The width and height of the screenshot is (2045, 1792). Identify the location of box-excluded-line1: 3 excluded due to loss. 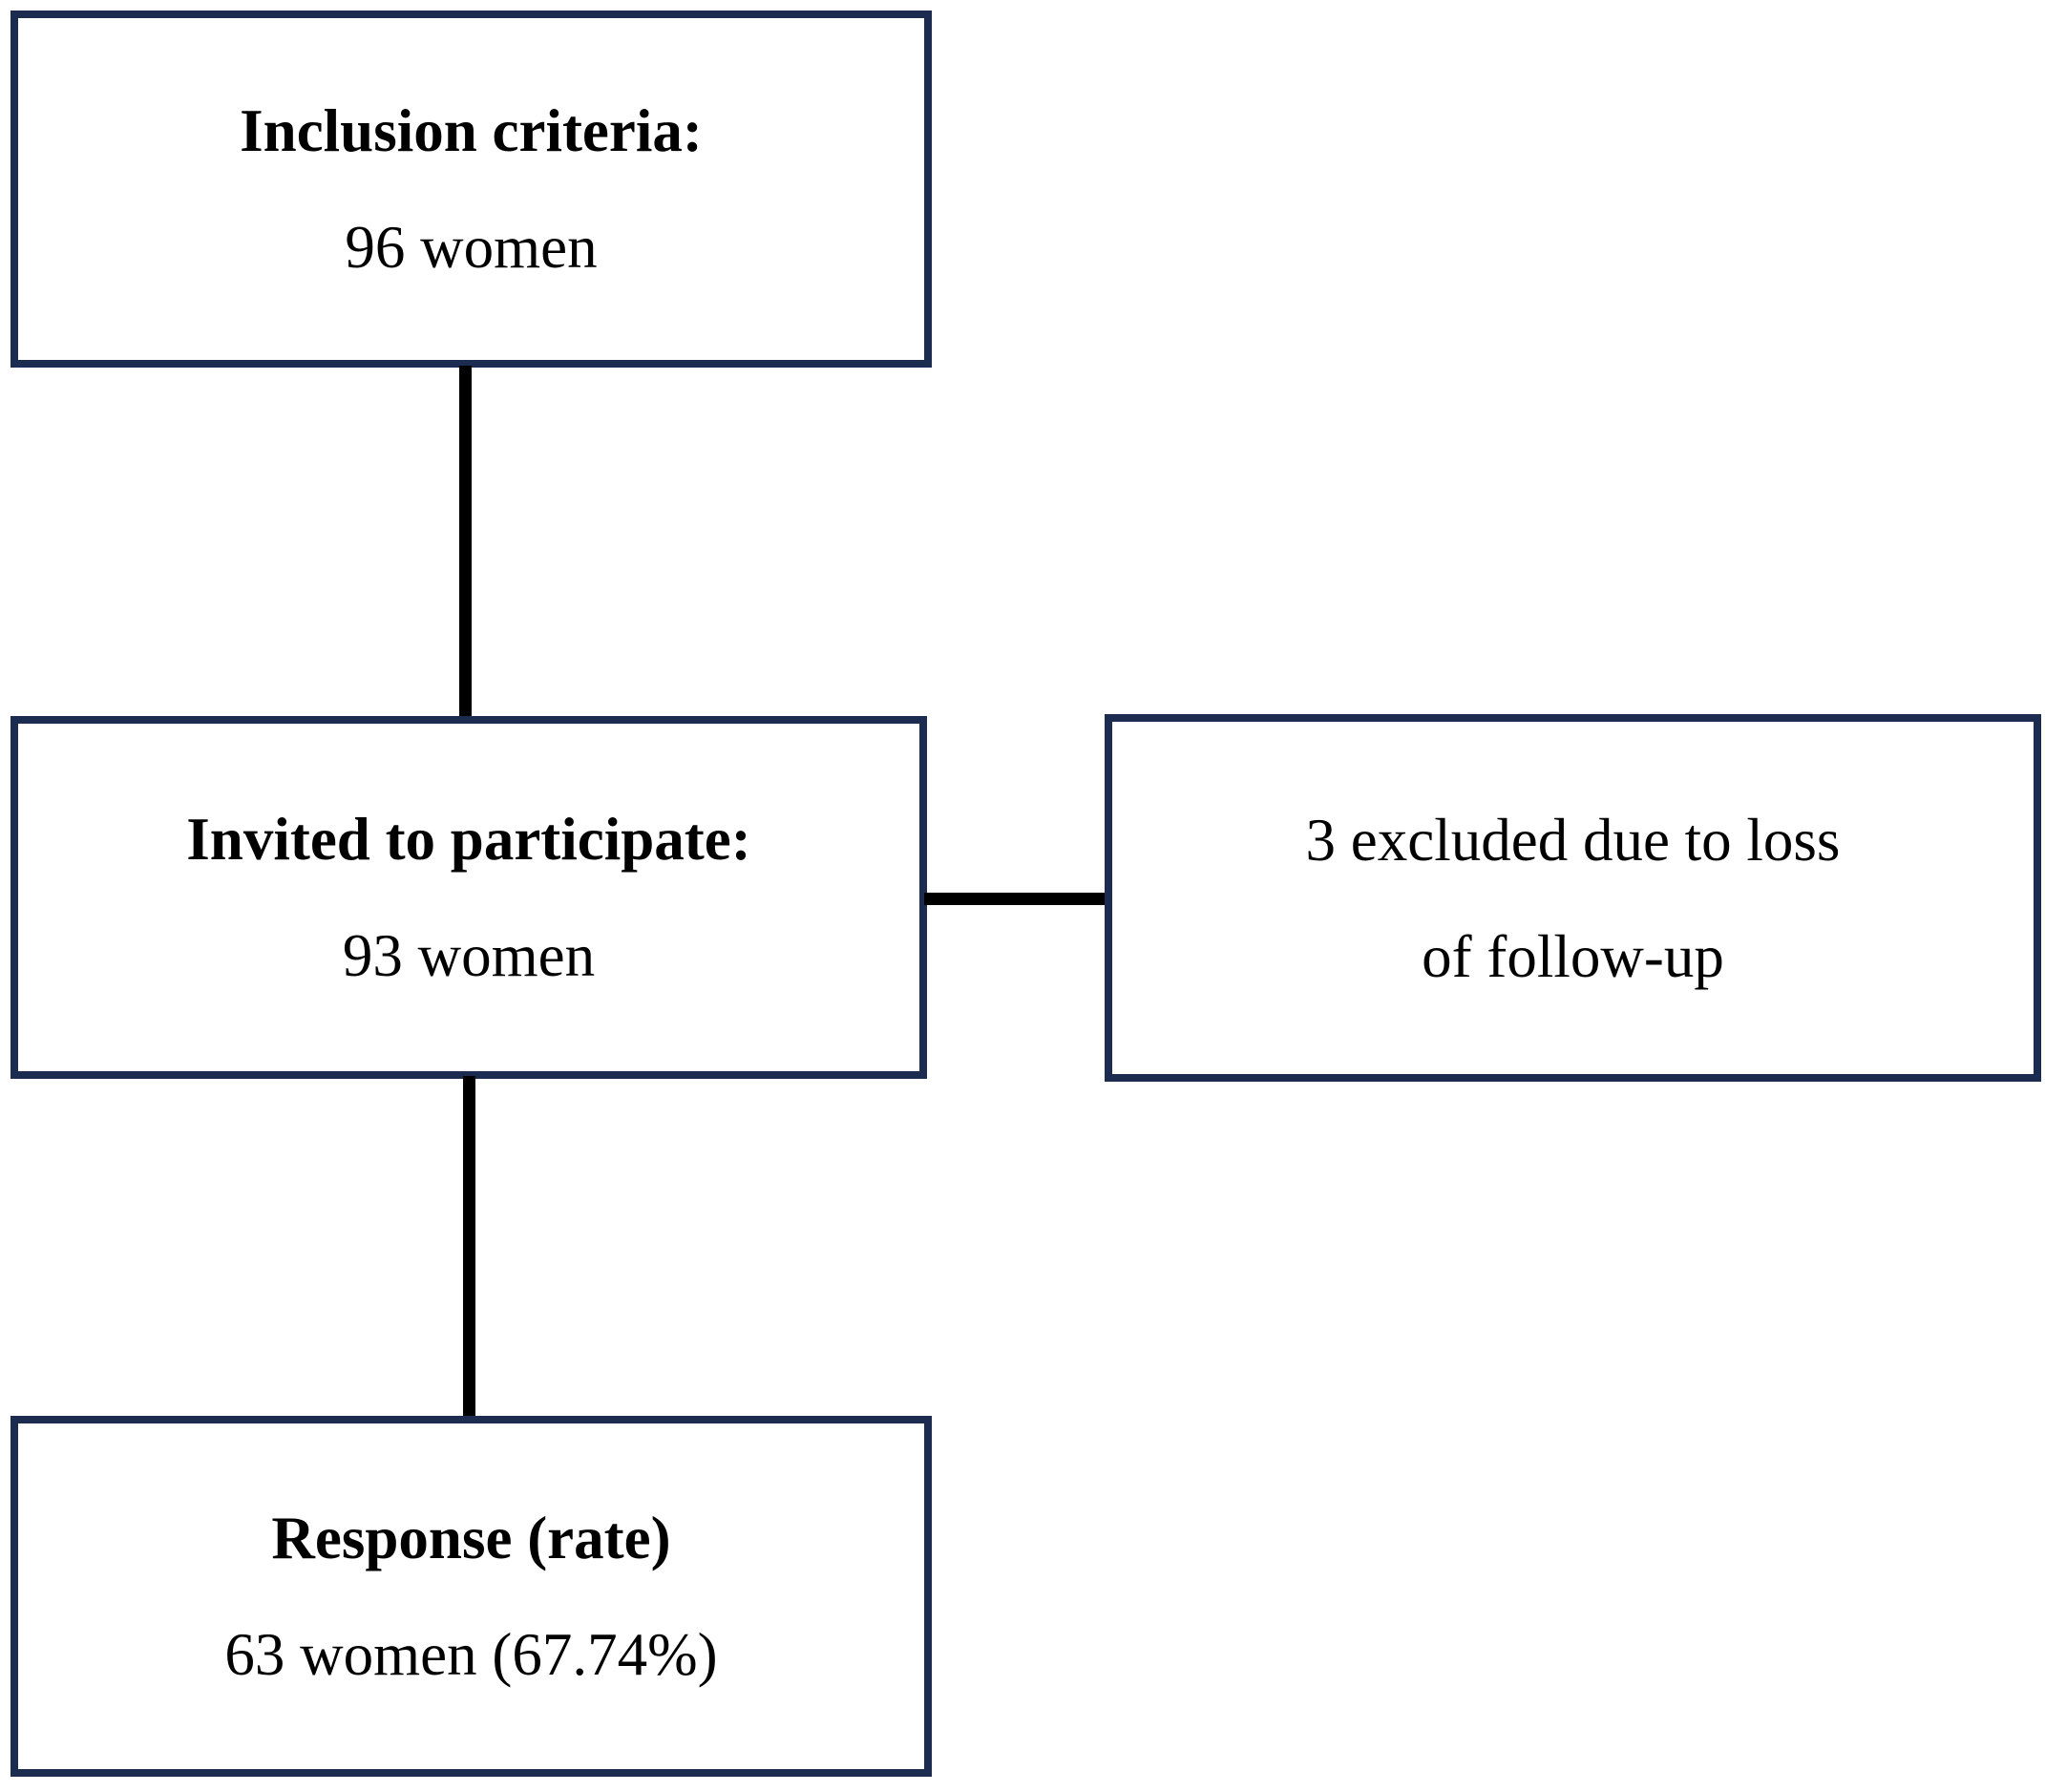
(1573, 840).